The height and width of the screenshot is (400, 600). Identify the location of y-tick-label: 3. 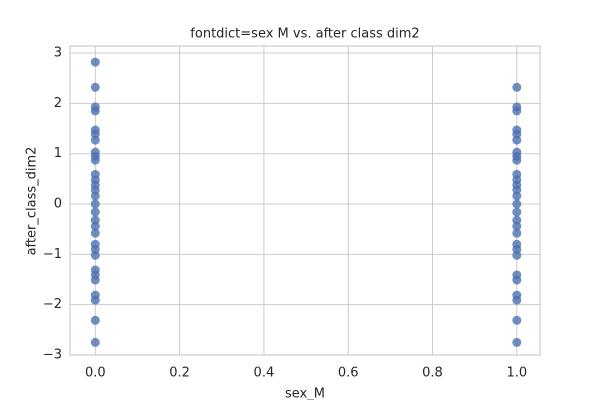
(58, 53).